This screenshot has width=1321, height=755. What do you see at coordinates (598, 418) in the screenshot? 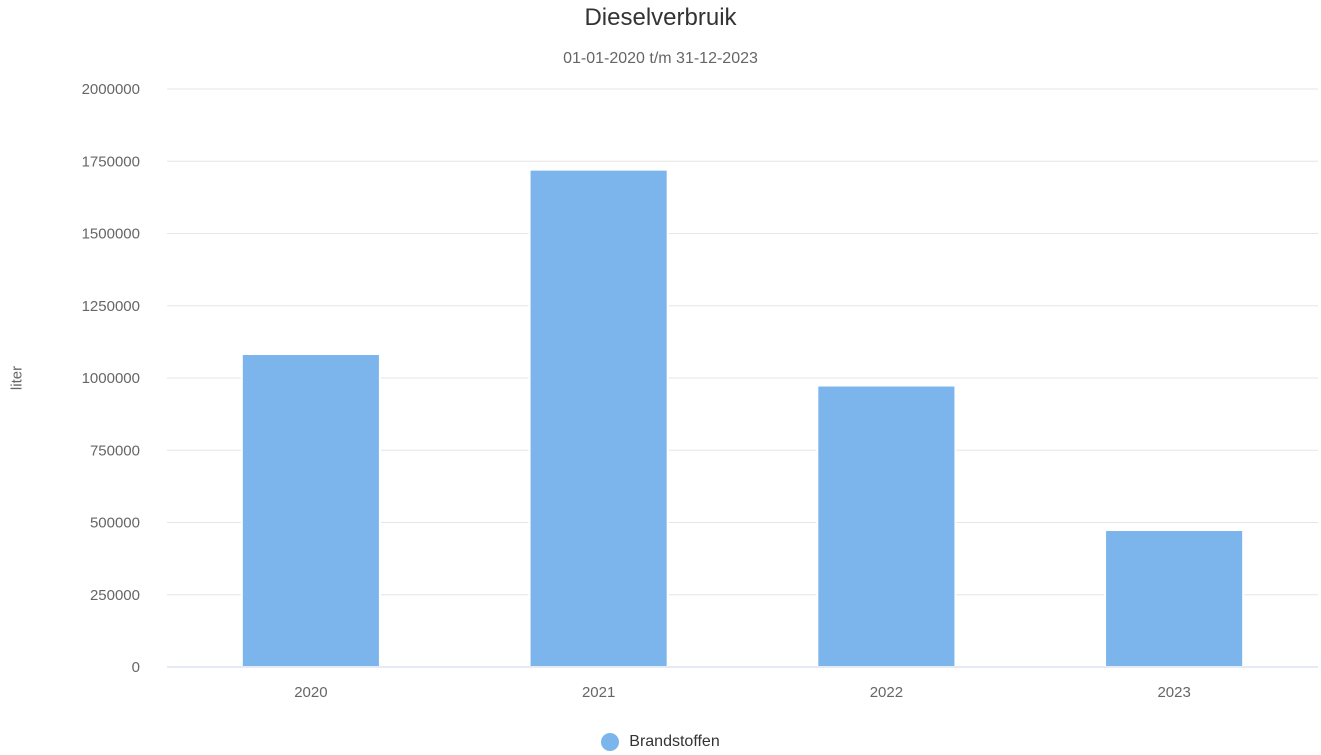
I see `bar-2021` at bounding box center [598, 418].